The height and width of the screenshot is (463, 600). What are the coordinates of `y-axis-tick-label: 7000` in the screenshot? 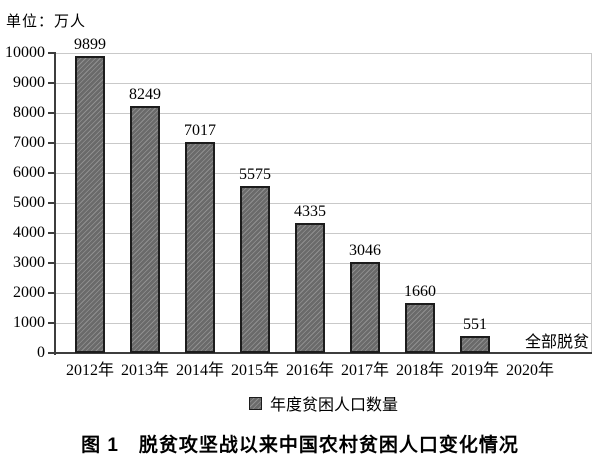 It's located at (29, 142).